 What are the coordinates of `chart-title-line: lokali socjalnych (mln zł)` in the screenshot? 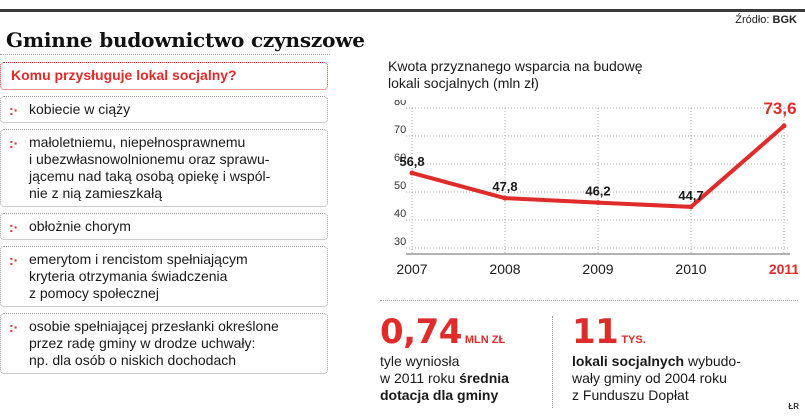 It's located at (463, 83).